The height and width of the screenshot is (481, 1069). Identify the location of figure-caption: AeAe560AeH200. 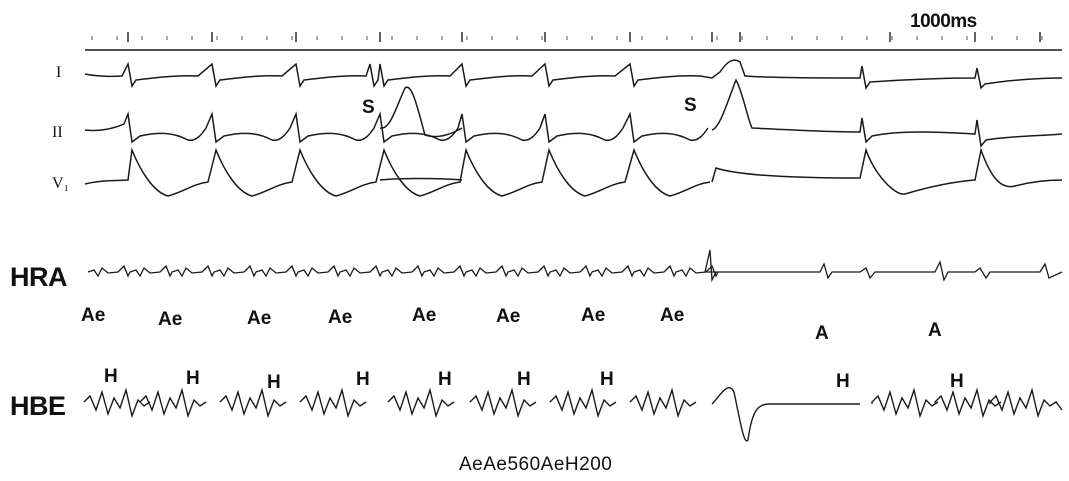
(536, 464).